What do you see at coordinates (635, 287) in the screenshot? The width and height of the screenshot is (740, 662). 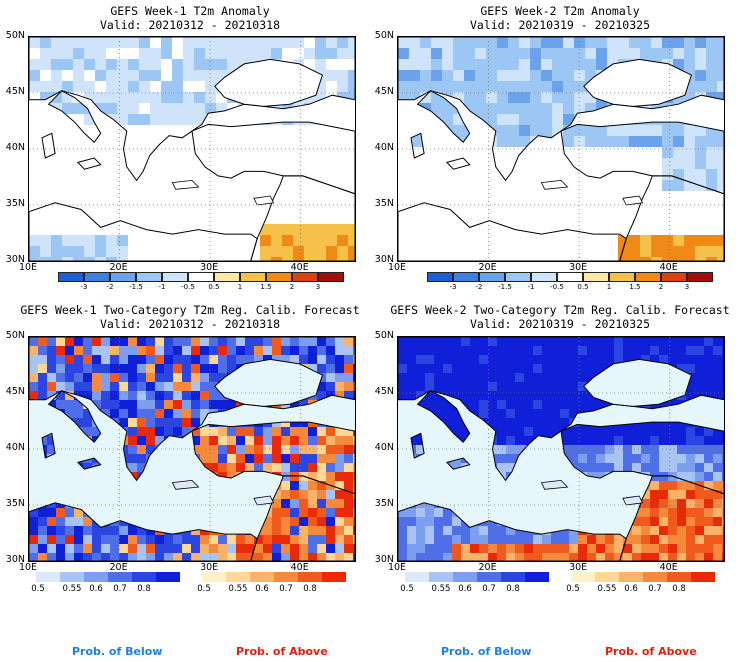 I see `colorbar-label: 1.5` at bounding box center [635, 287].